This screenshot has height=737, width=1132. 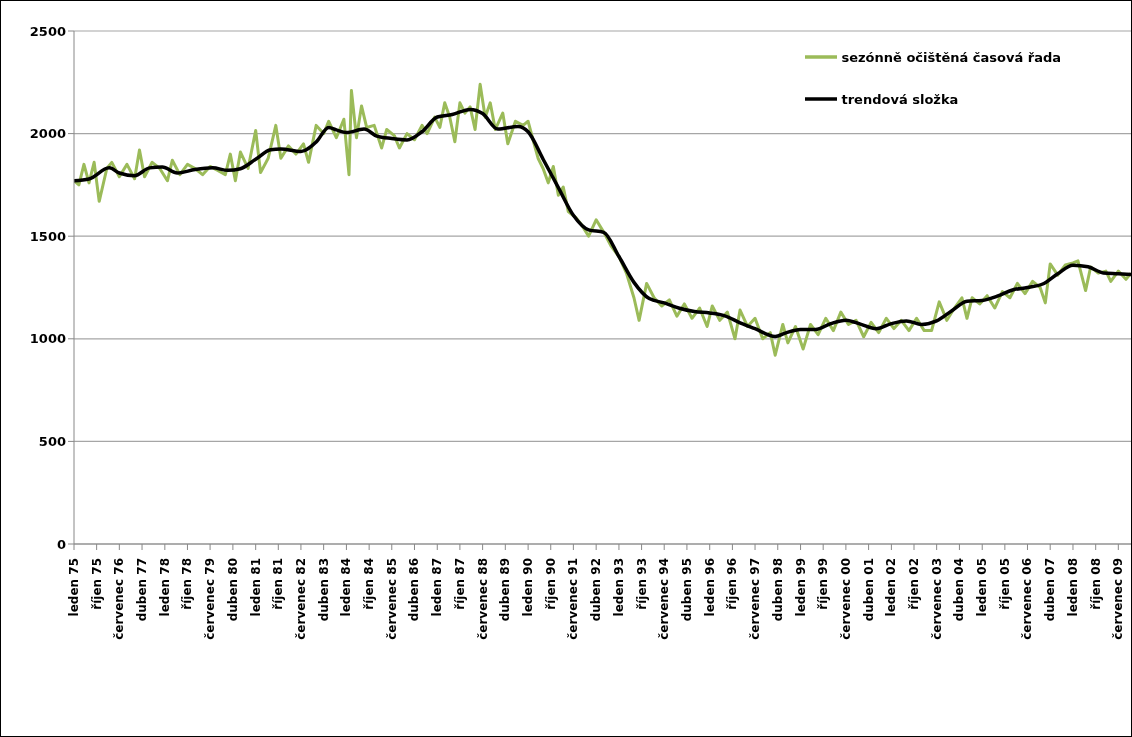 I want to click on x-tick-label: leden 93, so click(x=618, y=587).